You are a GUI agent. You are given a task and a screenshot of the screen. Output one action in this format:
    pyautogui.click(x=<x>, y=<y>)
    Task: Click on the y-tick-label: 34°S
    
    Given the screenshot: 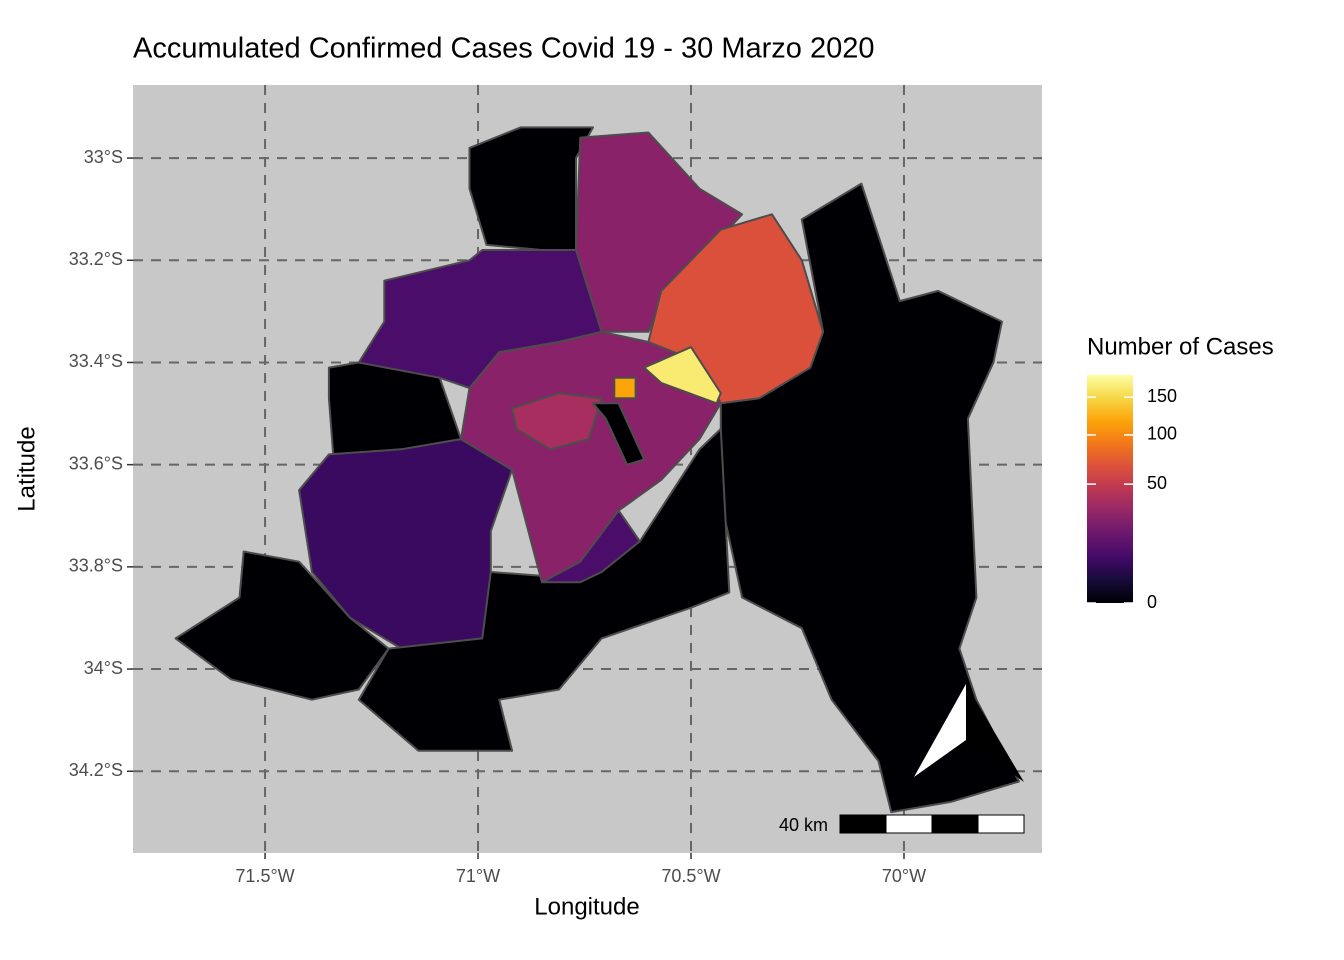 What is the action you would take?
    pyautogui.click(x=103, y=668)
    